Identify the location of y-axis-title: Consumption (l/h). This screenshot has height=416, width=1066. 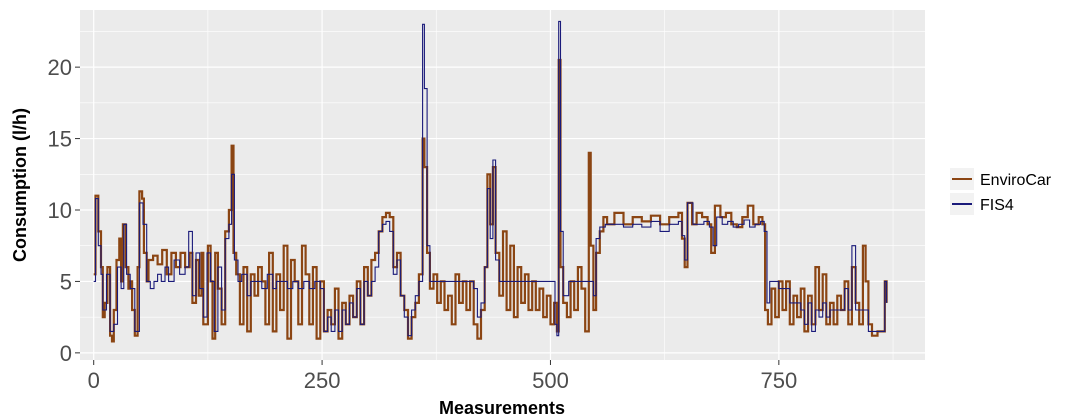
(20, 185).